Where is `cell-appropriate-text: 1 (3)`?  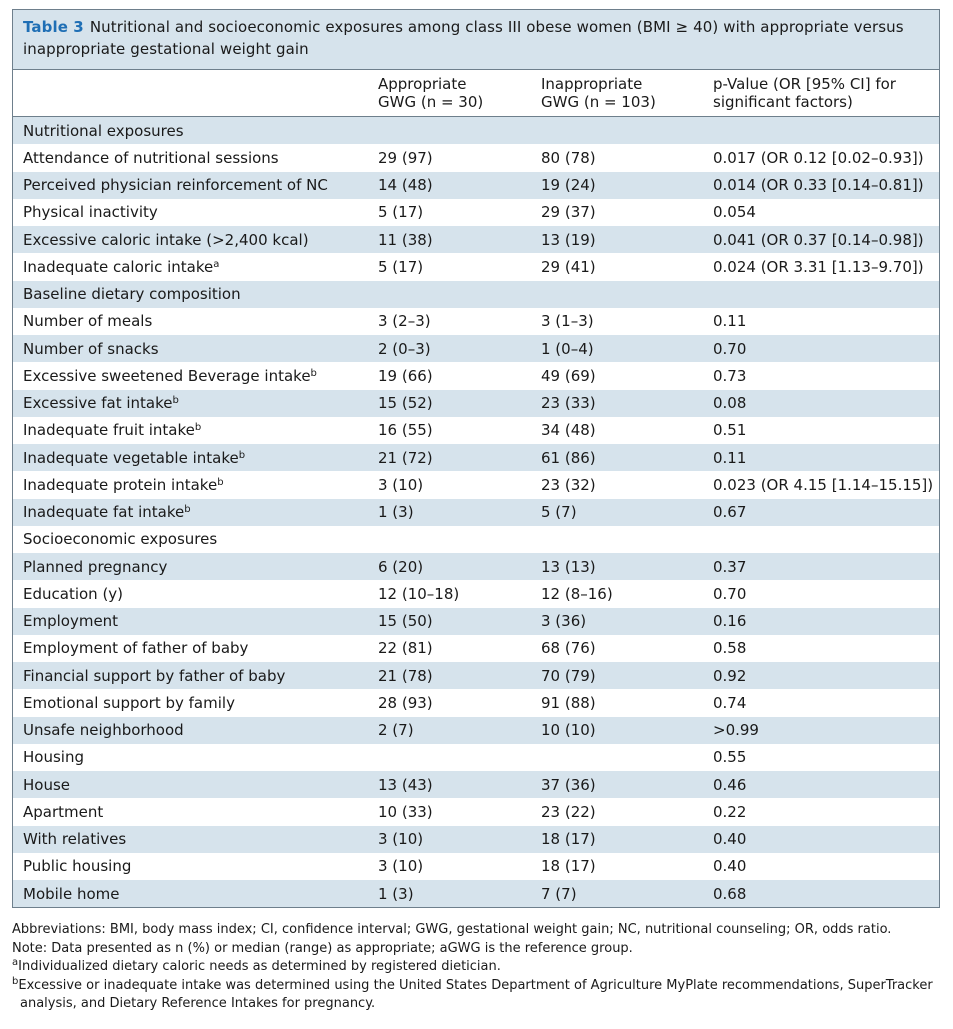
cell-appropriate-text: 1 (3) is located at coordinates (396, 512).